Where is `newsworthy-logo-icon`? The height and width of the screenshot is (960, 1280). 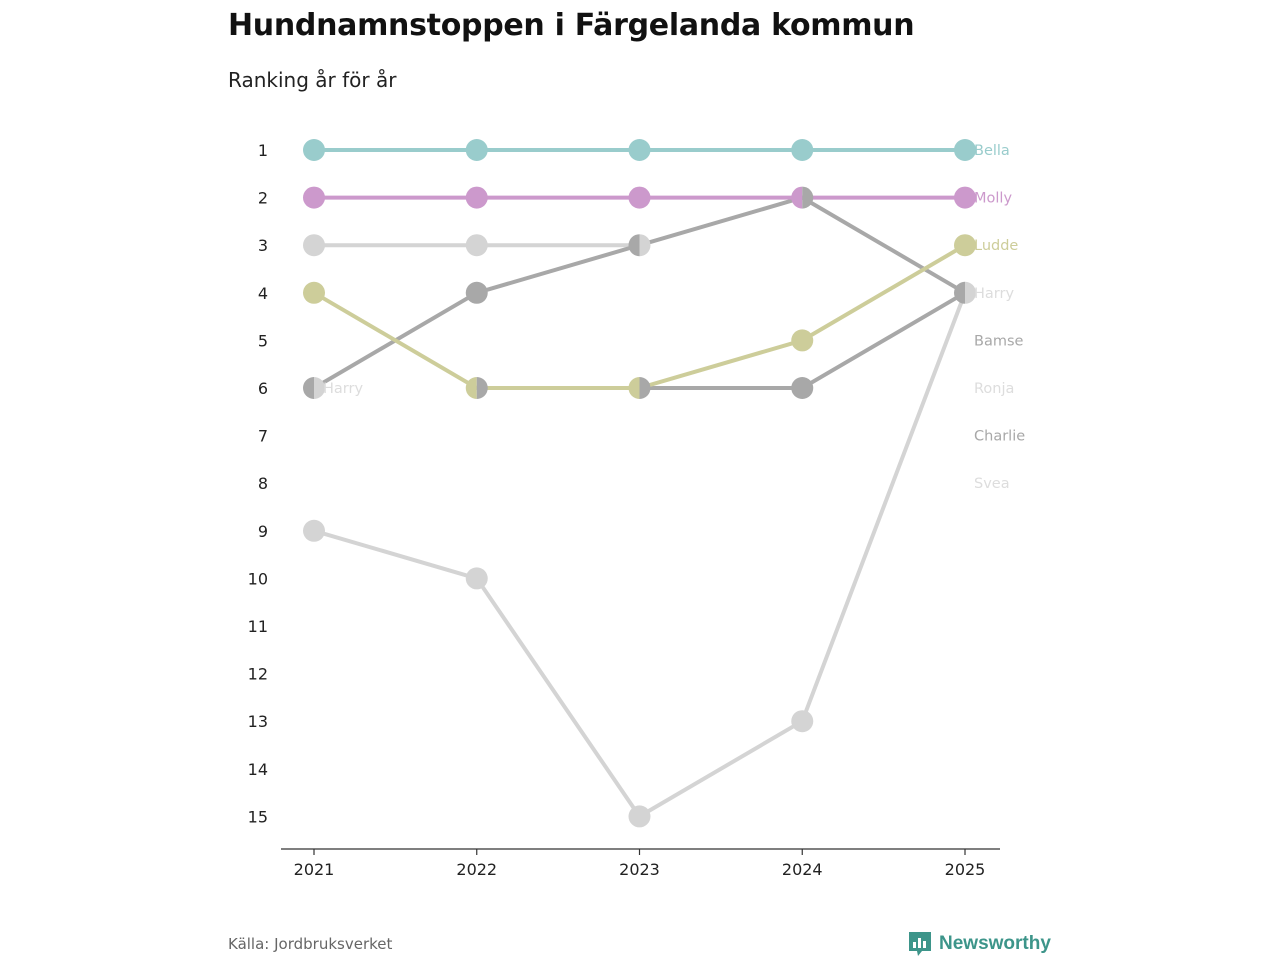 newsworthy-logo-icon is located at coordinates (920, 944).